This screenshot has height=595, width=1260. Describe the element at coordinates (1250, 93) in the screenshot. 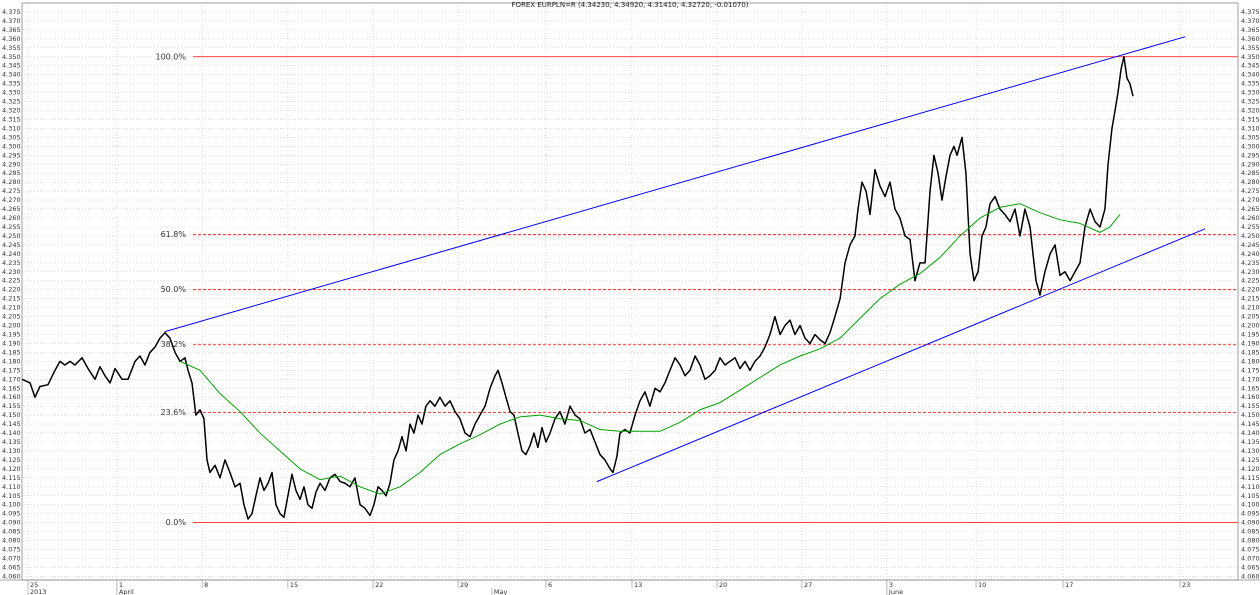

I see `y-tick-label-right: 4.330` at that location.